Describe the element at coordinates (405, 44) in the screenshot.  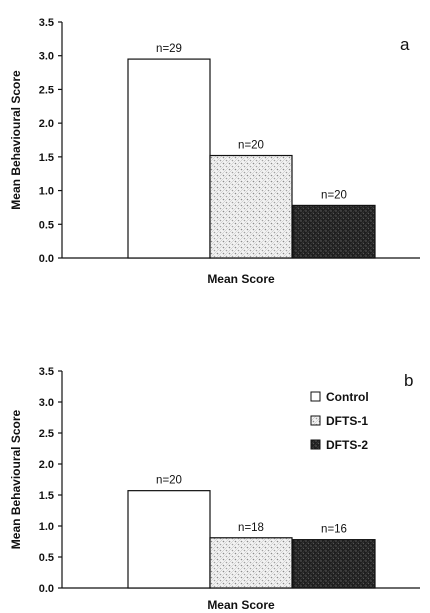
I see `panel-letter: a` at that location.